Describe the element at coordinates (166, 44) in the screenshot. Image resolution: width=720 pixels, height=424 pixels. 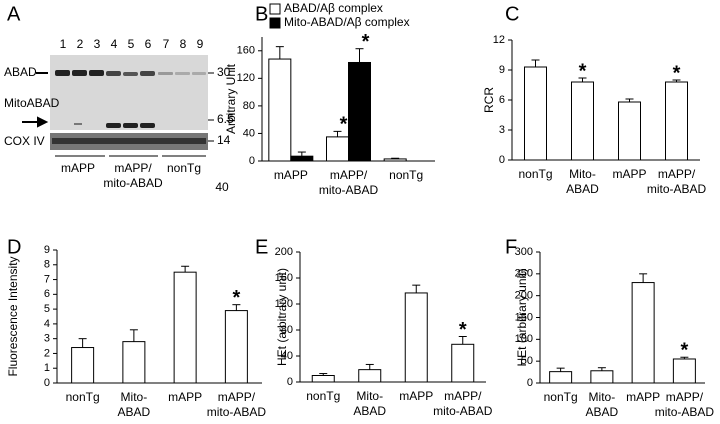
I see `lane-number: 7` at that location.